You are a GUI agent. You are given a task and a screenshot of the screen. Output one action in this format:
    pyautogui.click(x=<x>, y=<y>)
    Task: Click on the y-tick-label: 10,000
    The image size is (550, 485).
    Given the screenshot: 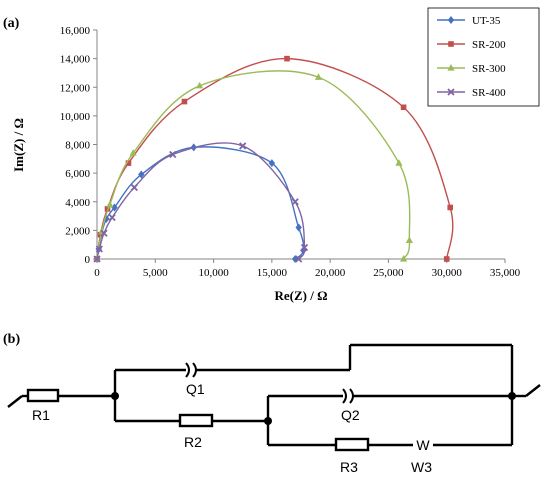 What is the action you would take?
    pyautogui.click(x=75, y=117)
    